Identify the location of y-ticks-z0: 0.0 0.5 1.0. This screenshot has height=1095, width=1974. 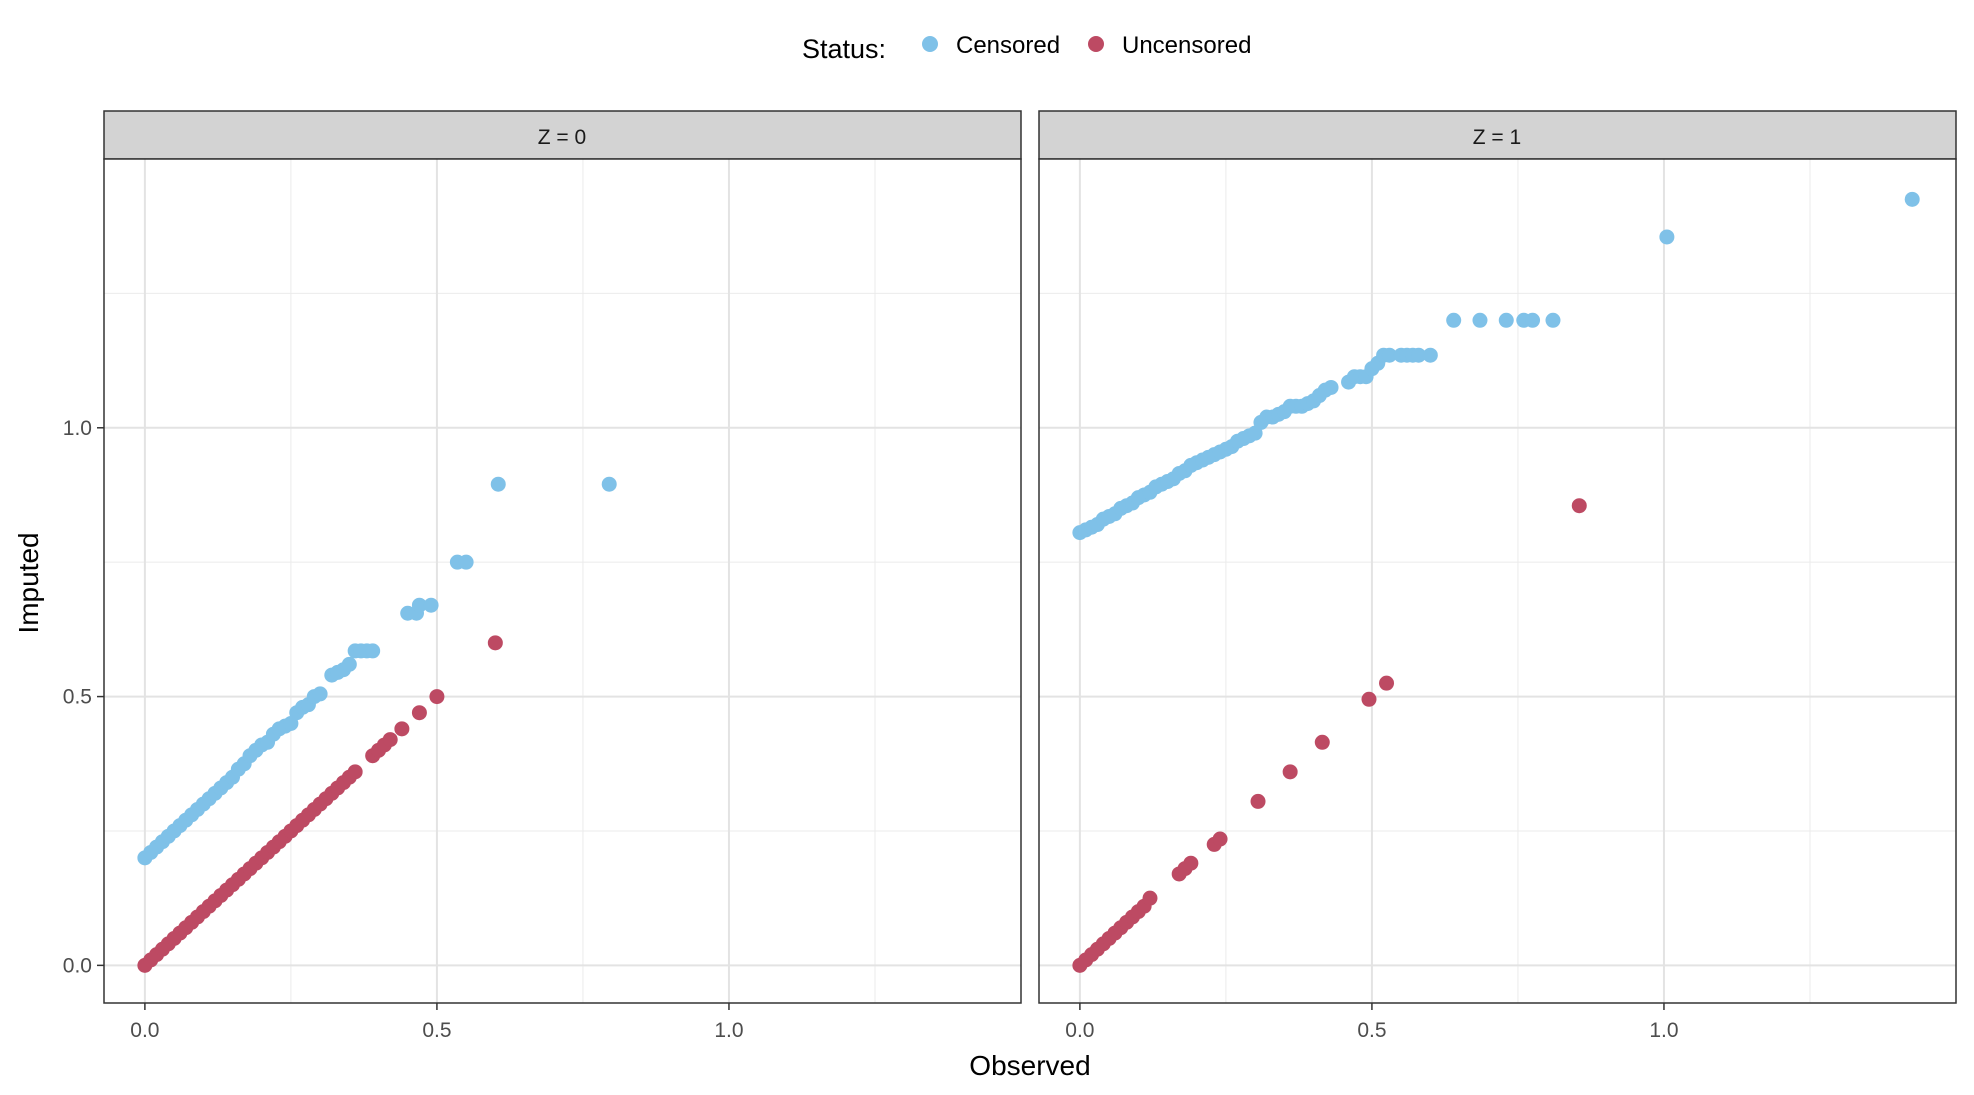
(83, 697).